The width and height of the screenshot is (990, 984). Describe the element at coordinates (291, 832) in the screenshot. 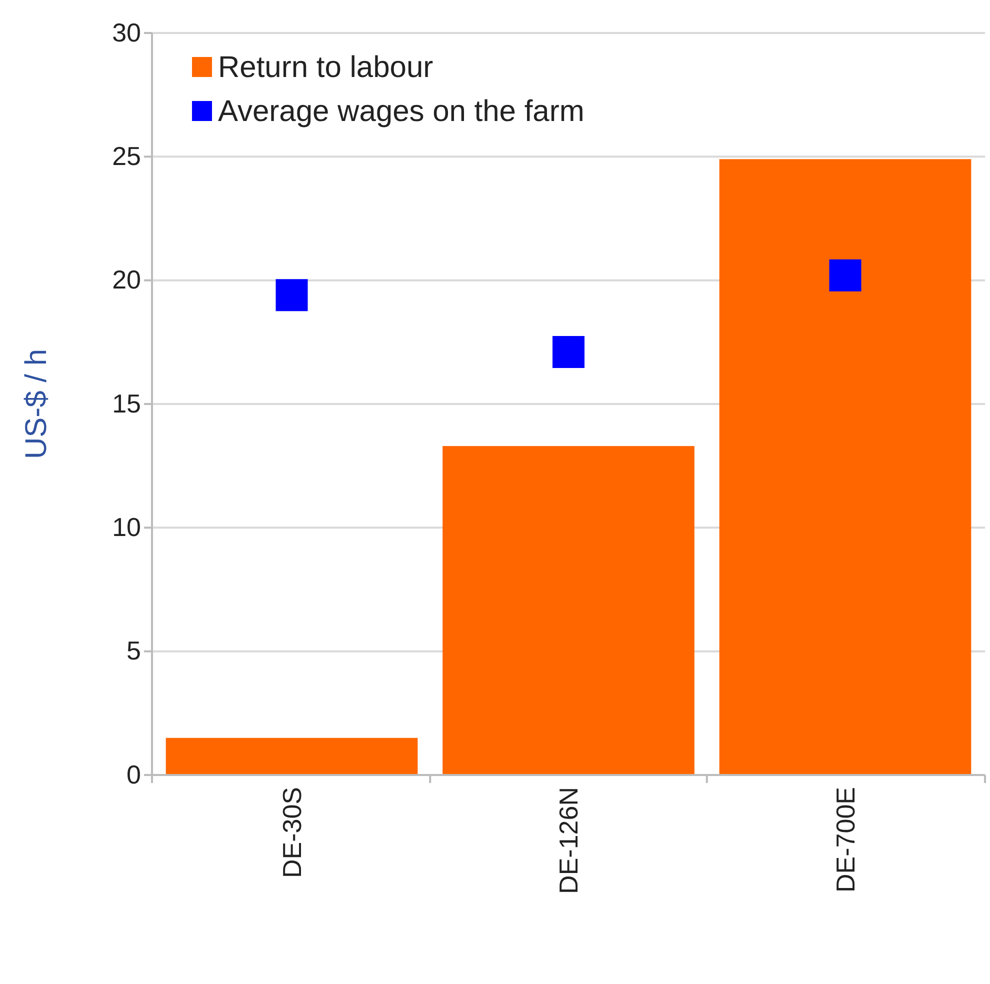

I see `x-tick-label: DE-30S` at that location.